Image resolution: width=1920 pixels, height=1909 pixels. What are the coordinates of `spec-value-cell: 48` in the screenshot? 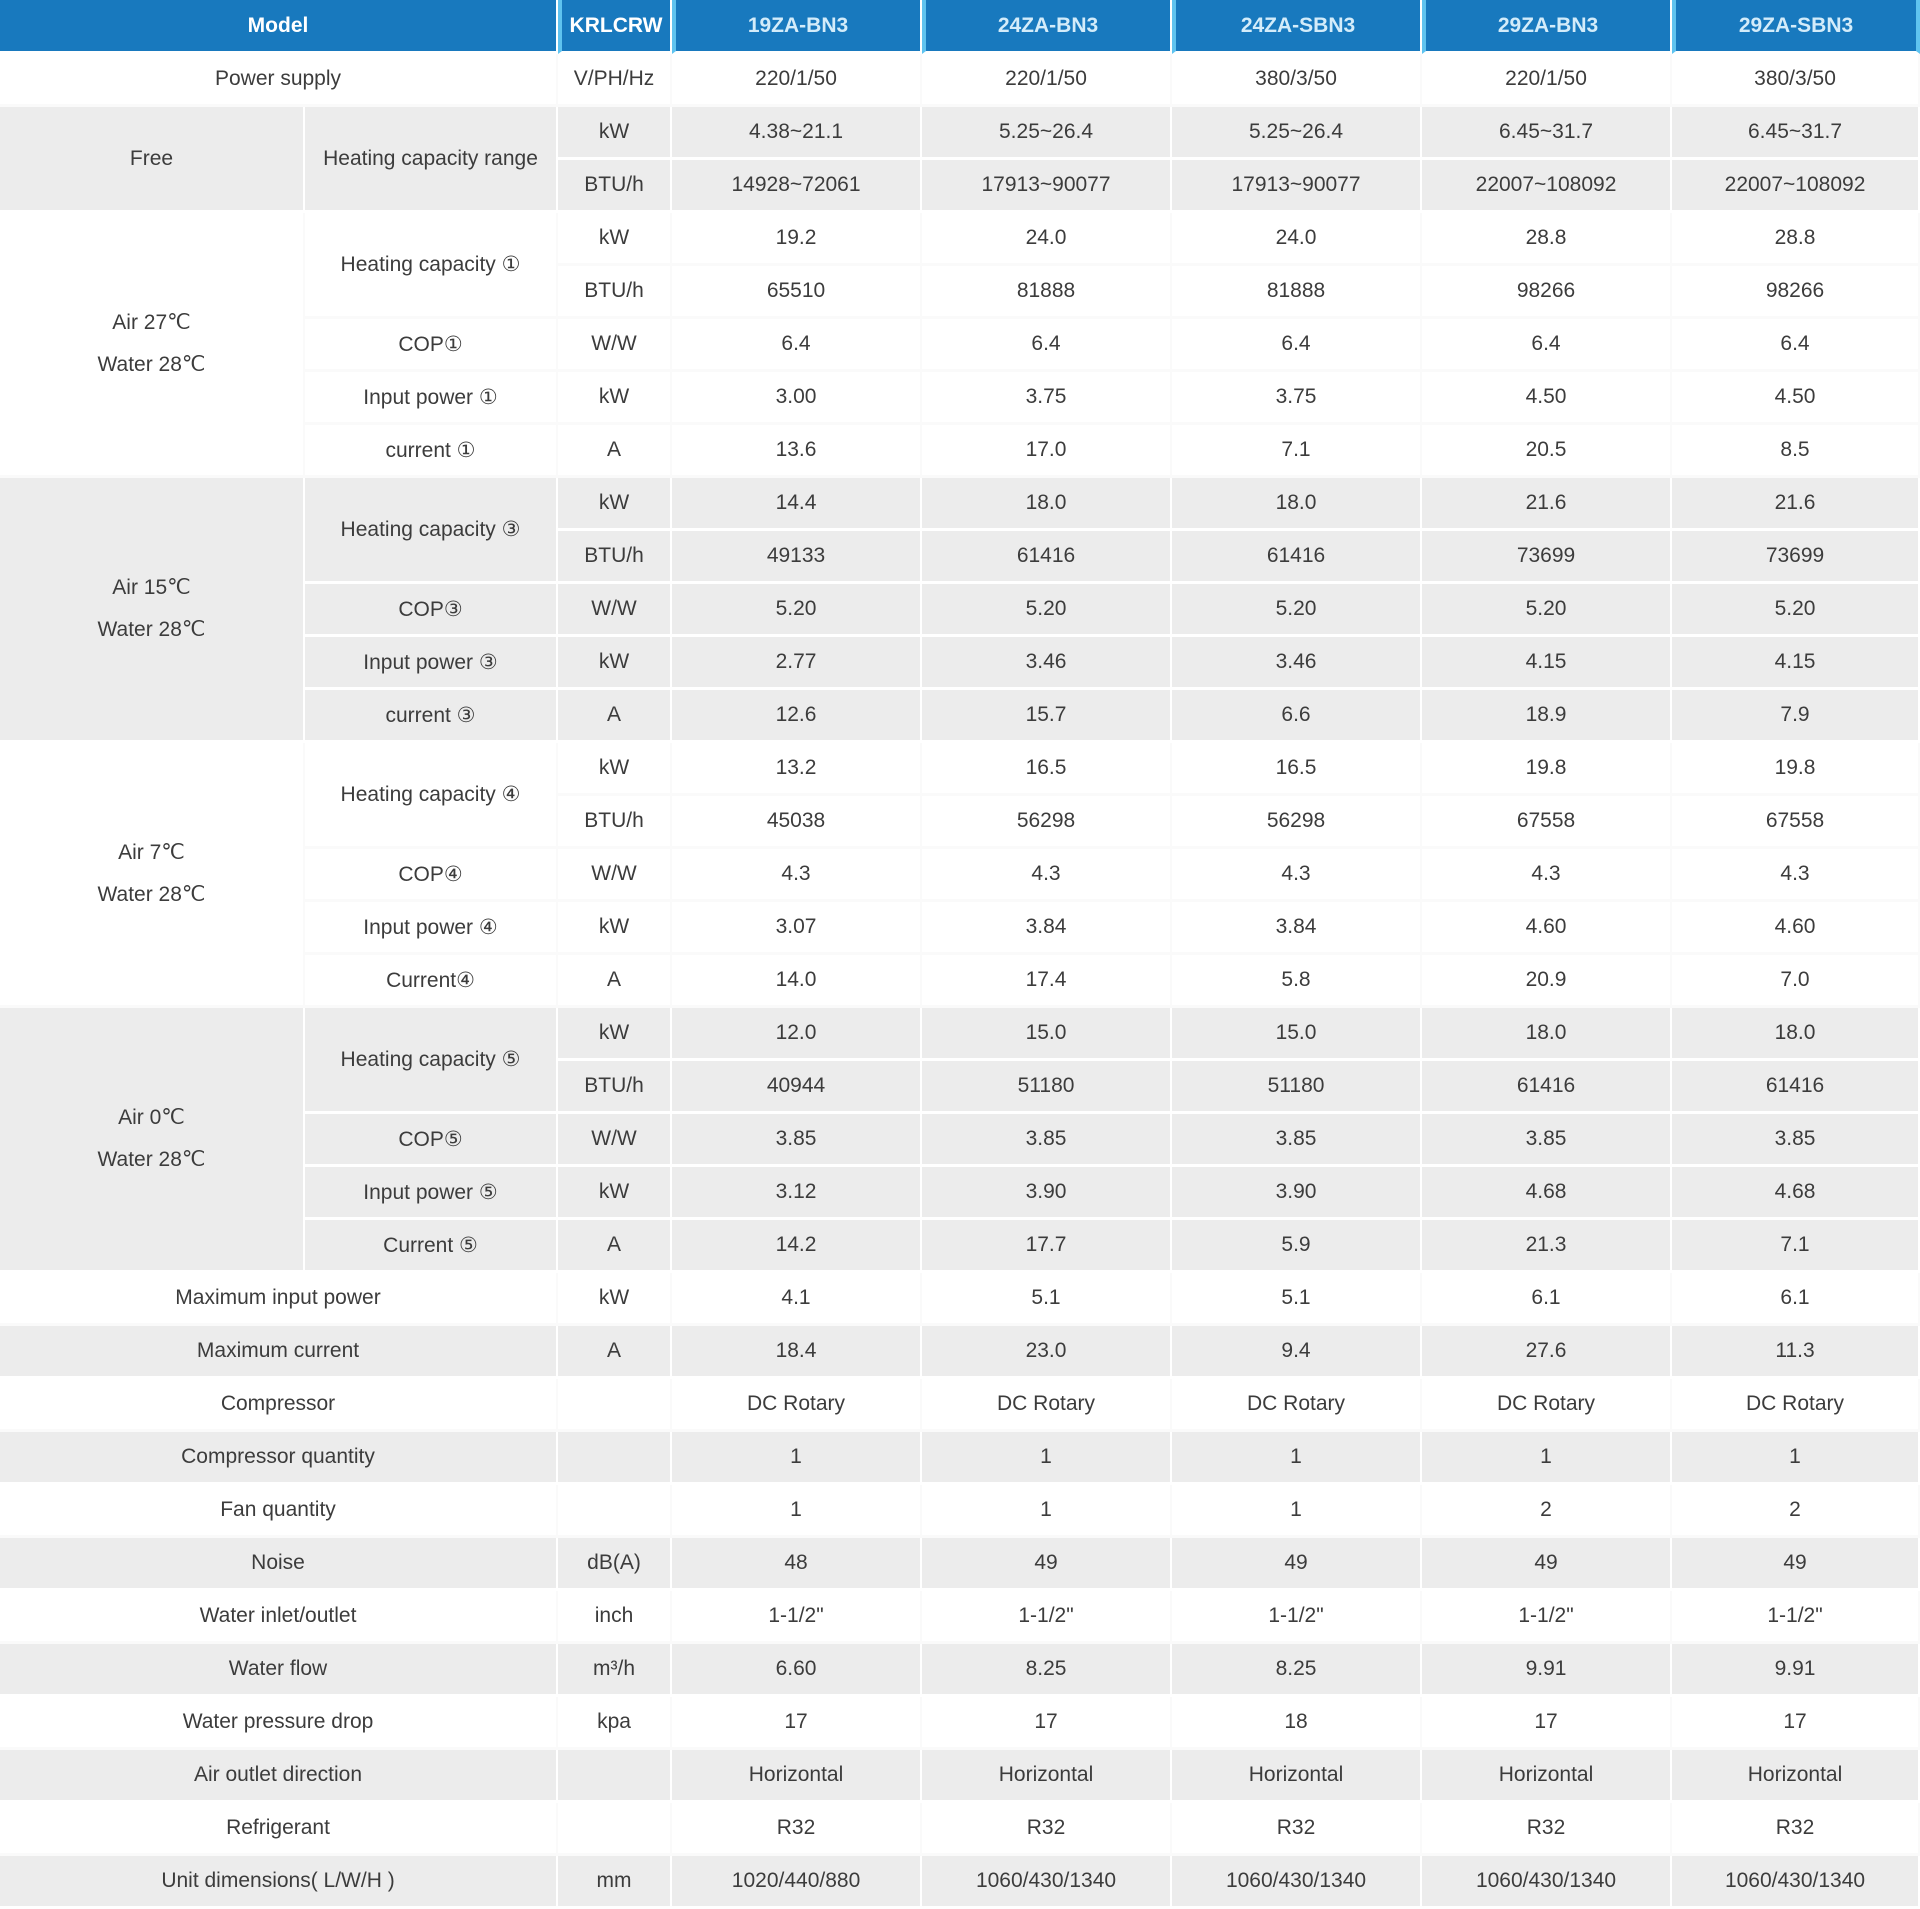 It's located at (797, 1564).